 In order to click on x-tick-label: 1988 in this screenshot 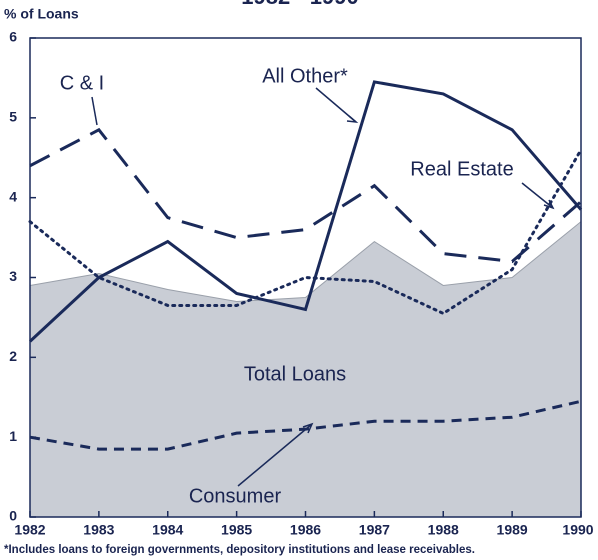, I will do `click(443, 530)`.